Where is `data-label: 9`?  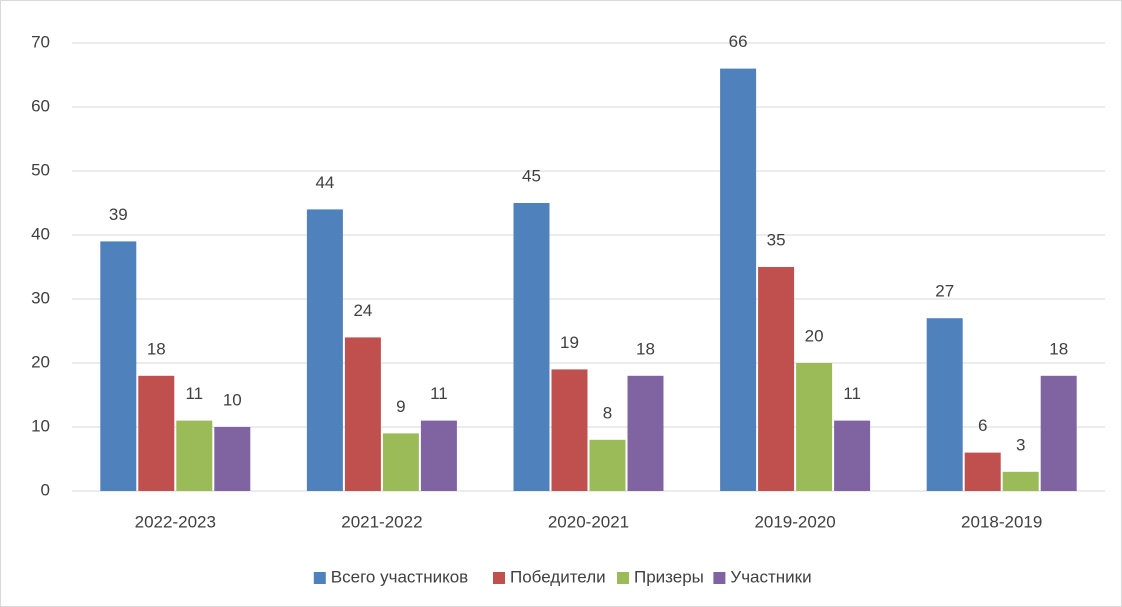 data-label: 9 is located at coordinates (400, 406).